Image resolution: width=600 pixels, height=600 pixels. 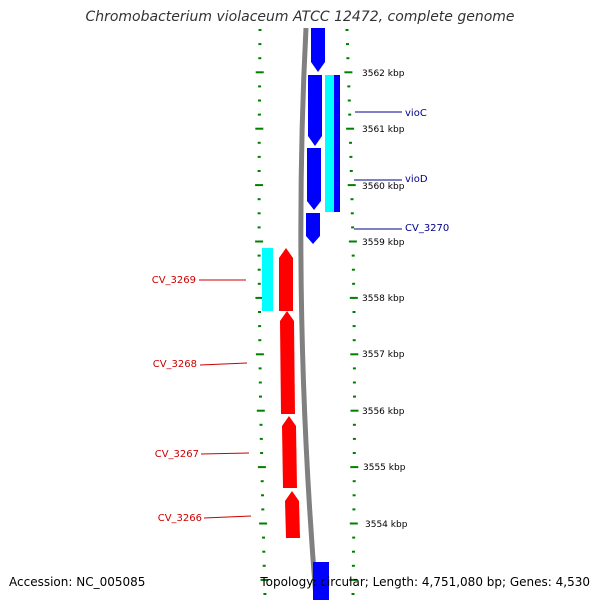 I want to click on scale-tick-label: 3554 kbp, so click(x=386, y=525).